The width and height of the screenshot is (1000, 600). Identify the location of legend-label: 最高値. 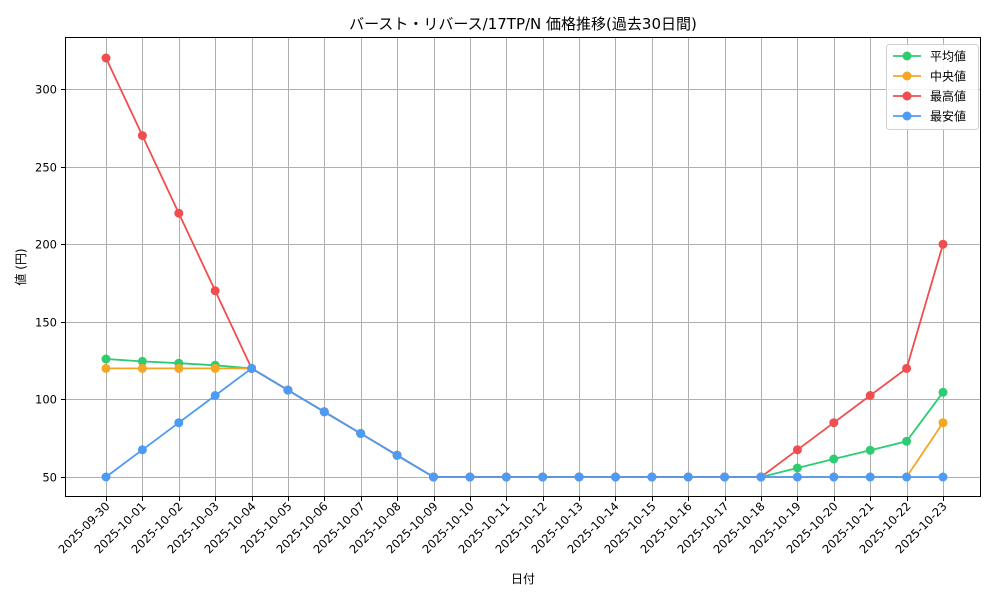
(948, 96).